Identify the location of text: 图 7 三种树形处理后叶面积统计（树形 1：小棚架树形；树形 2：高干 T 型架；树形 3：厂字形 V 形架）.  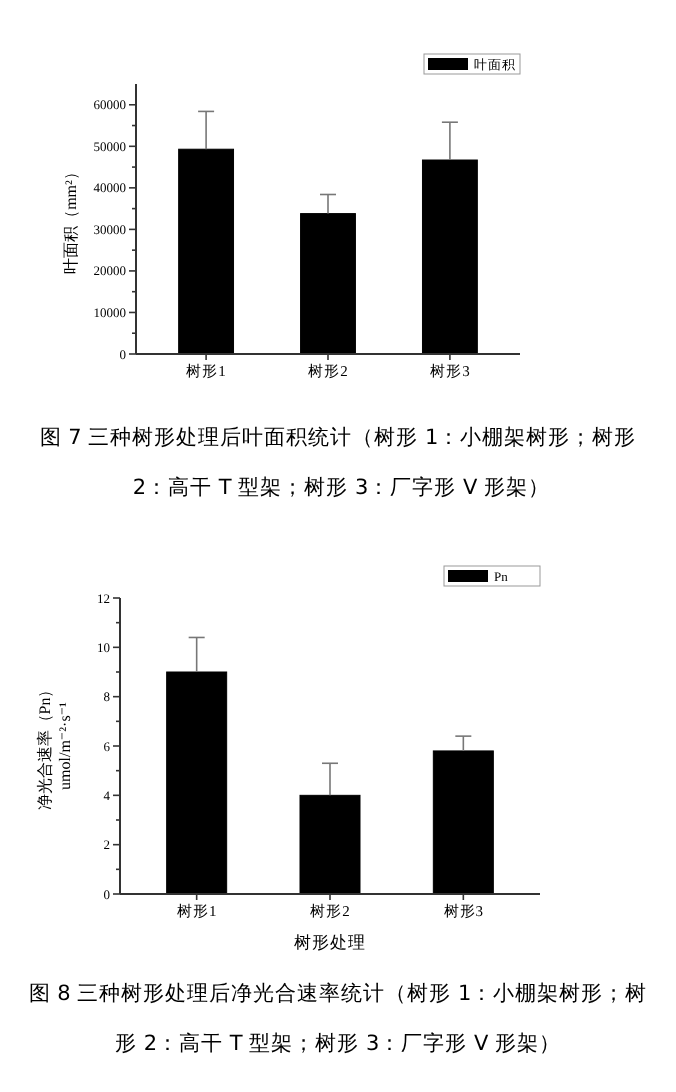
(338, 463).